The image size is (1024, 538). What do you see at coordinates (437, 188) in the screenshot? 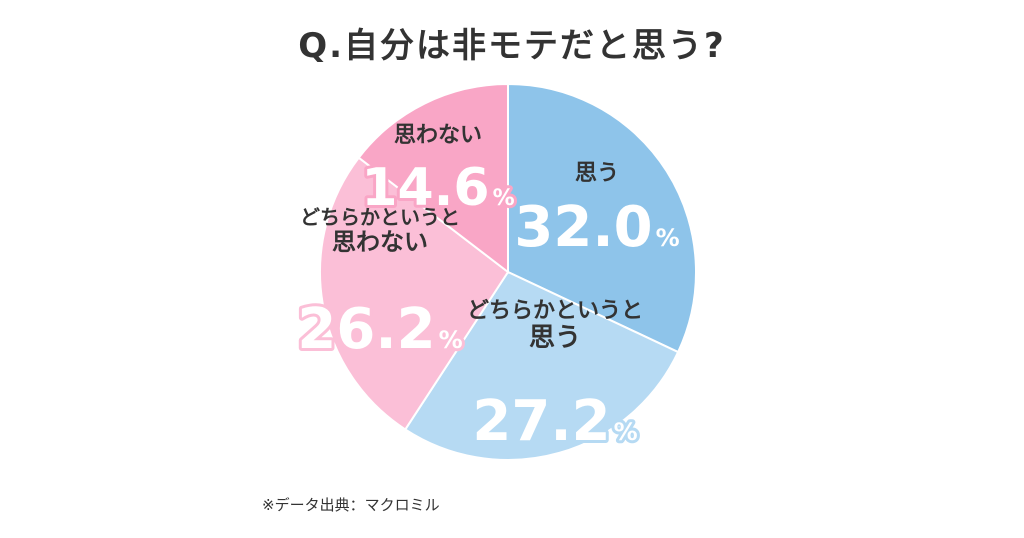
I see `slice-value: 14.6%` at bounding box center [437, 188].